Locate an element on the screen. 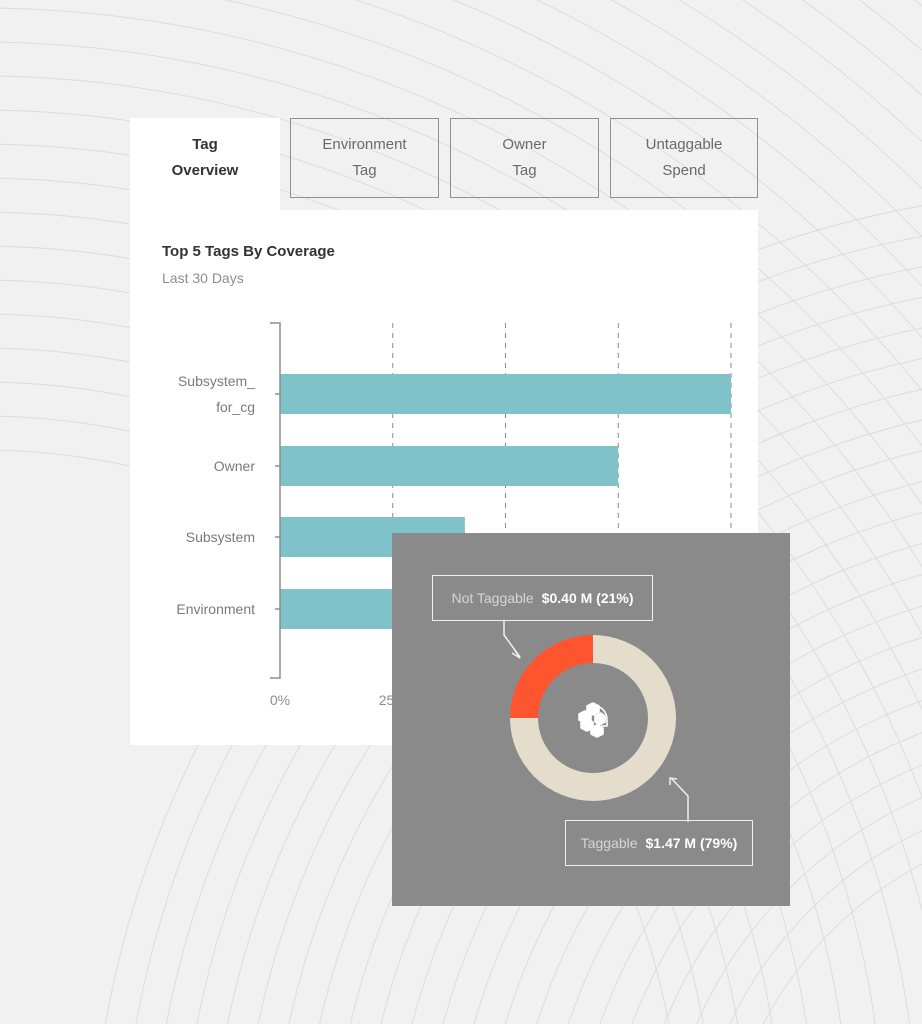 This screenshot has width=922, height=1024. callout-value: $0.40 M (21%) is located at coordinates (587, 598).